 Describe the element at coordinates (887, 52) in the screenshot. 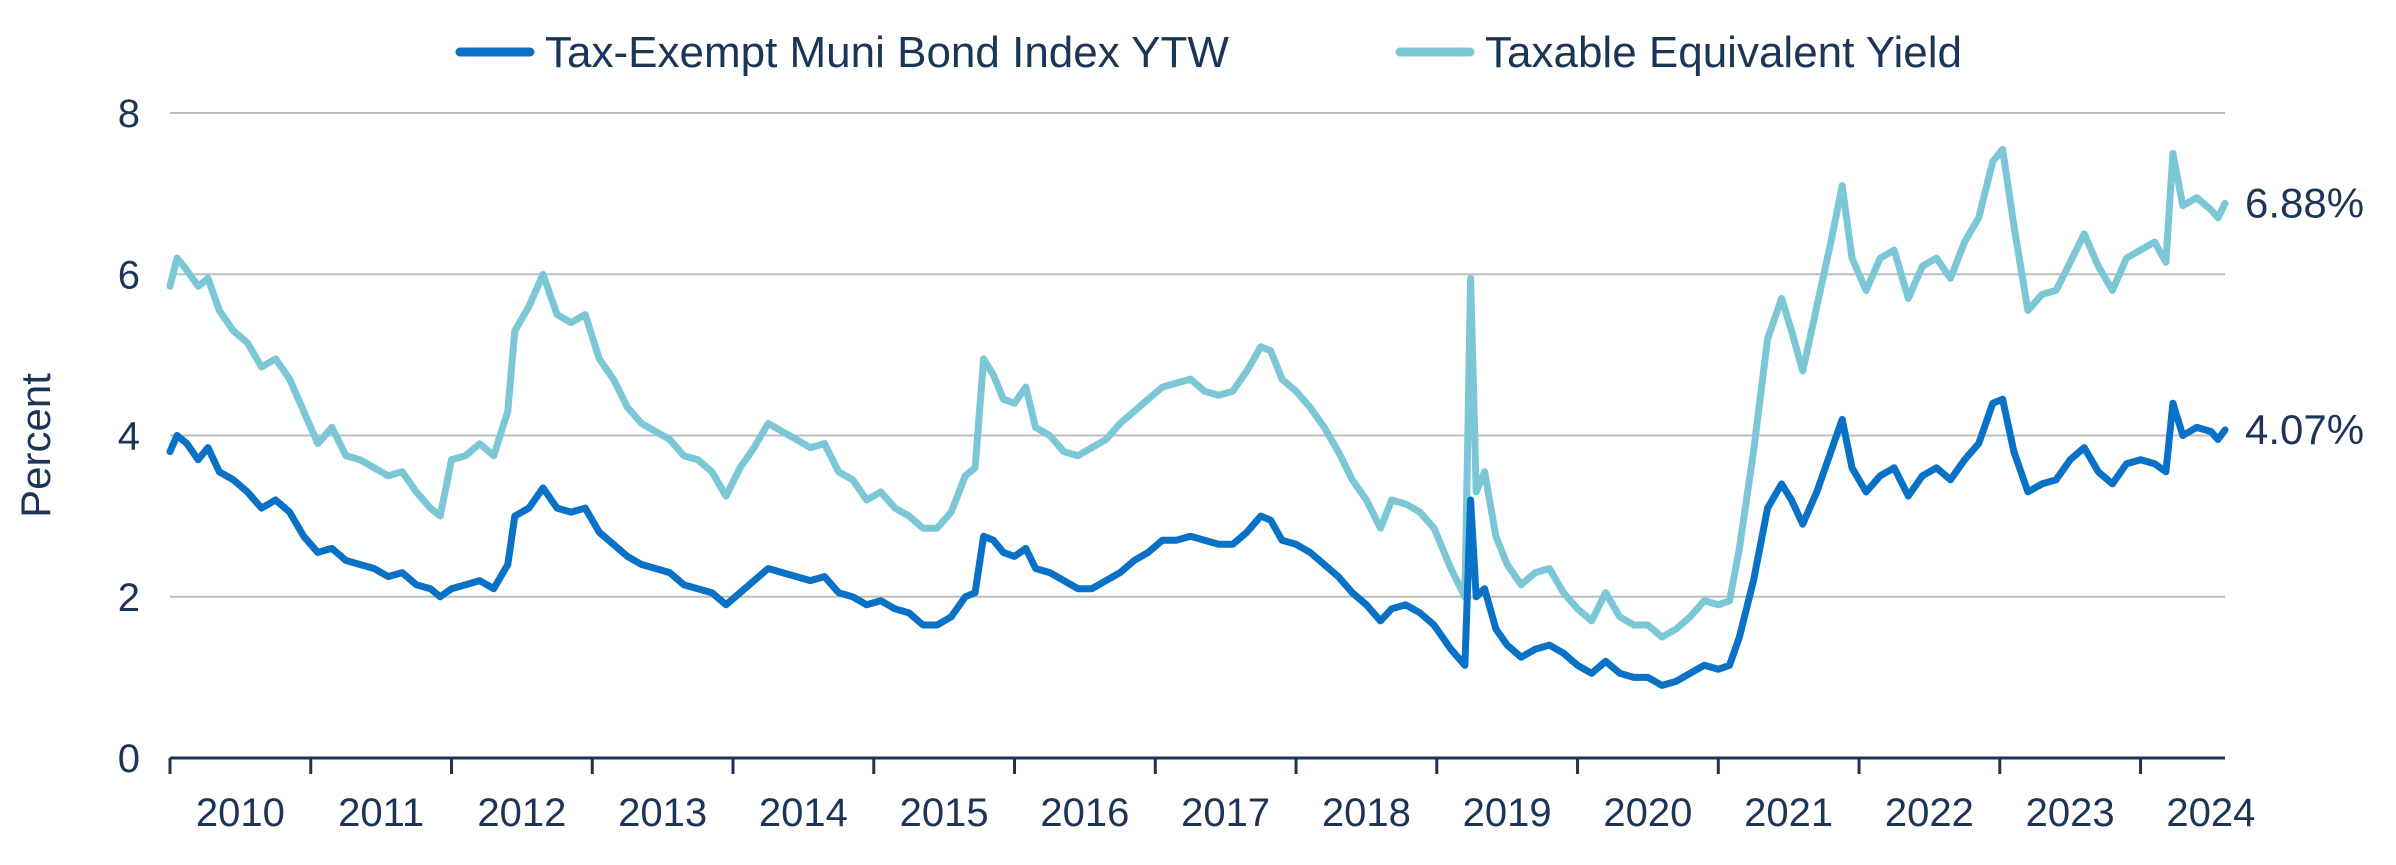

I see `legend-label-muni-ytw: Tax-Exempt Muni Bond Index YTW` at that location.